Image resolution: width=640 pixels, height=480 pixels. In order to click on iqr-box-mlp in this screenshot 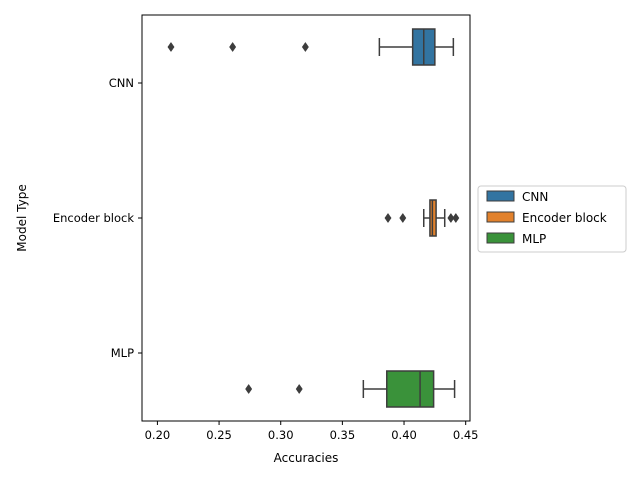, I will do `click(410, 389)`.